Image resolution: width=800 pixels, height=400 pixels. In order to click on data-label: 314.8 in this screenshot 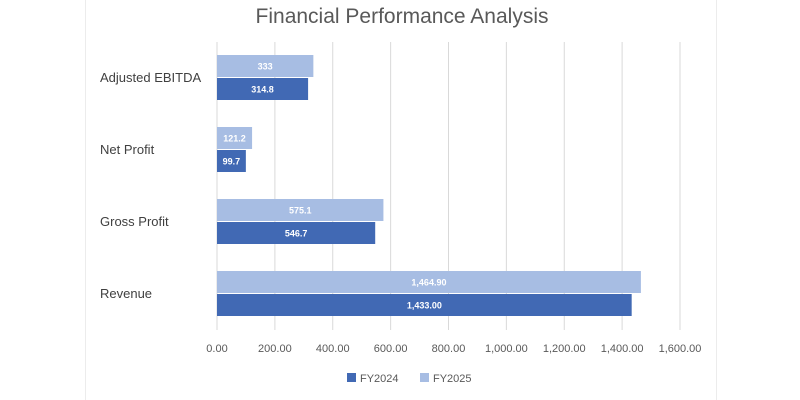, I will do `click(262, 90)`.